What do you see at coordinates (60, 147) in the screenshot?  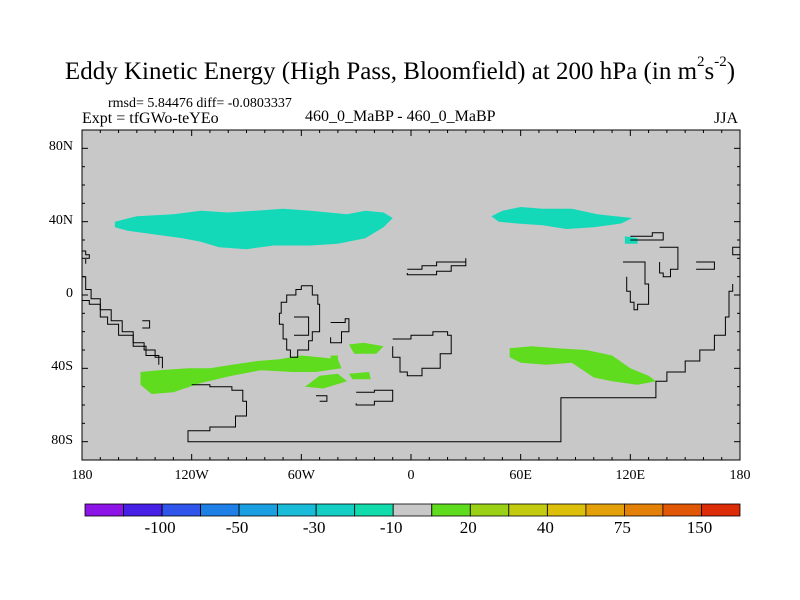 I see `y-tick-label: 80N` at bounding box center [60, 147].